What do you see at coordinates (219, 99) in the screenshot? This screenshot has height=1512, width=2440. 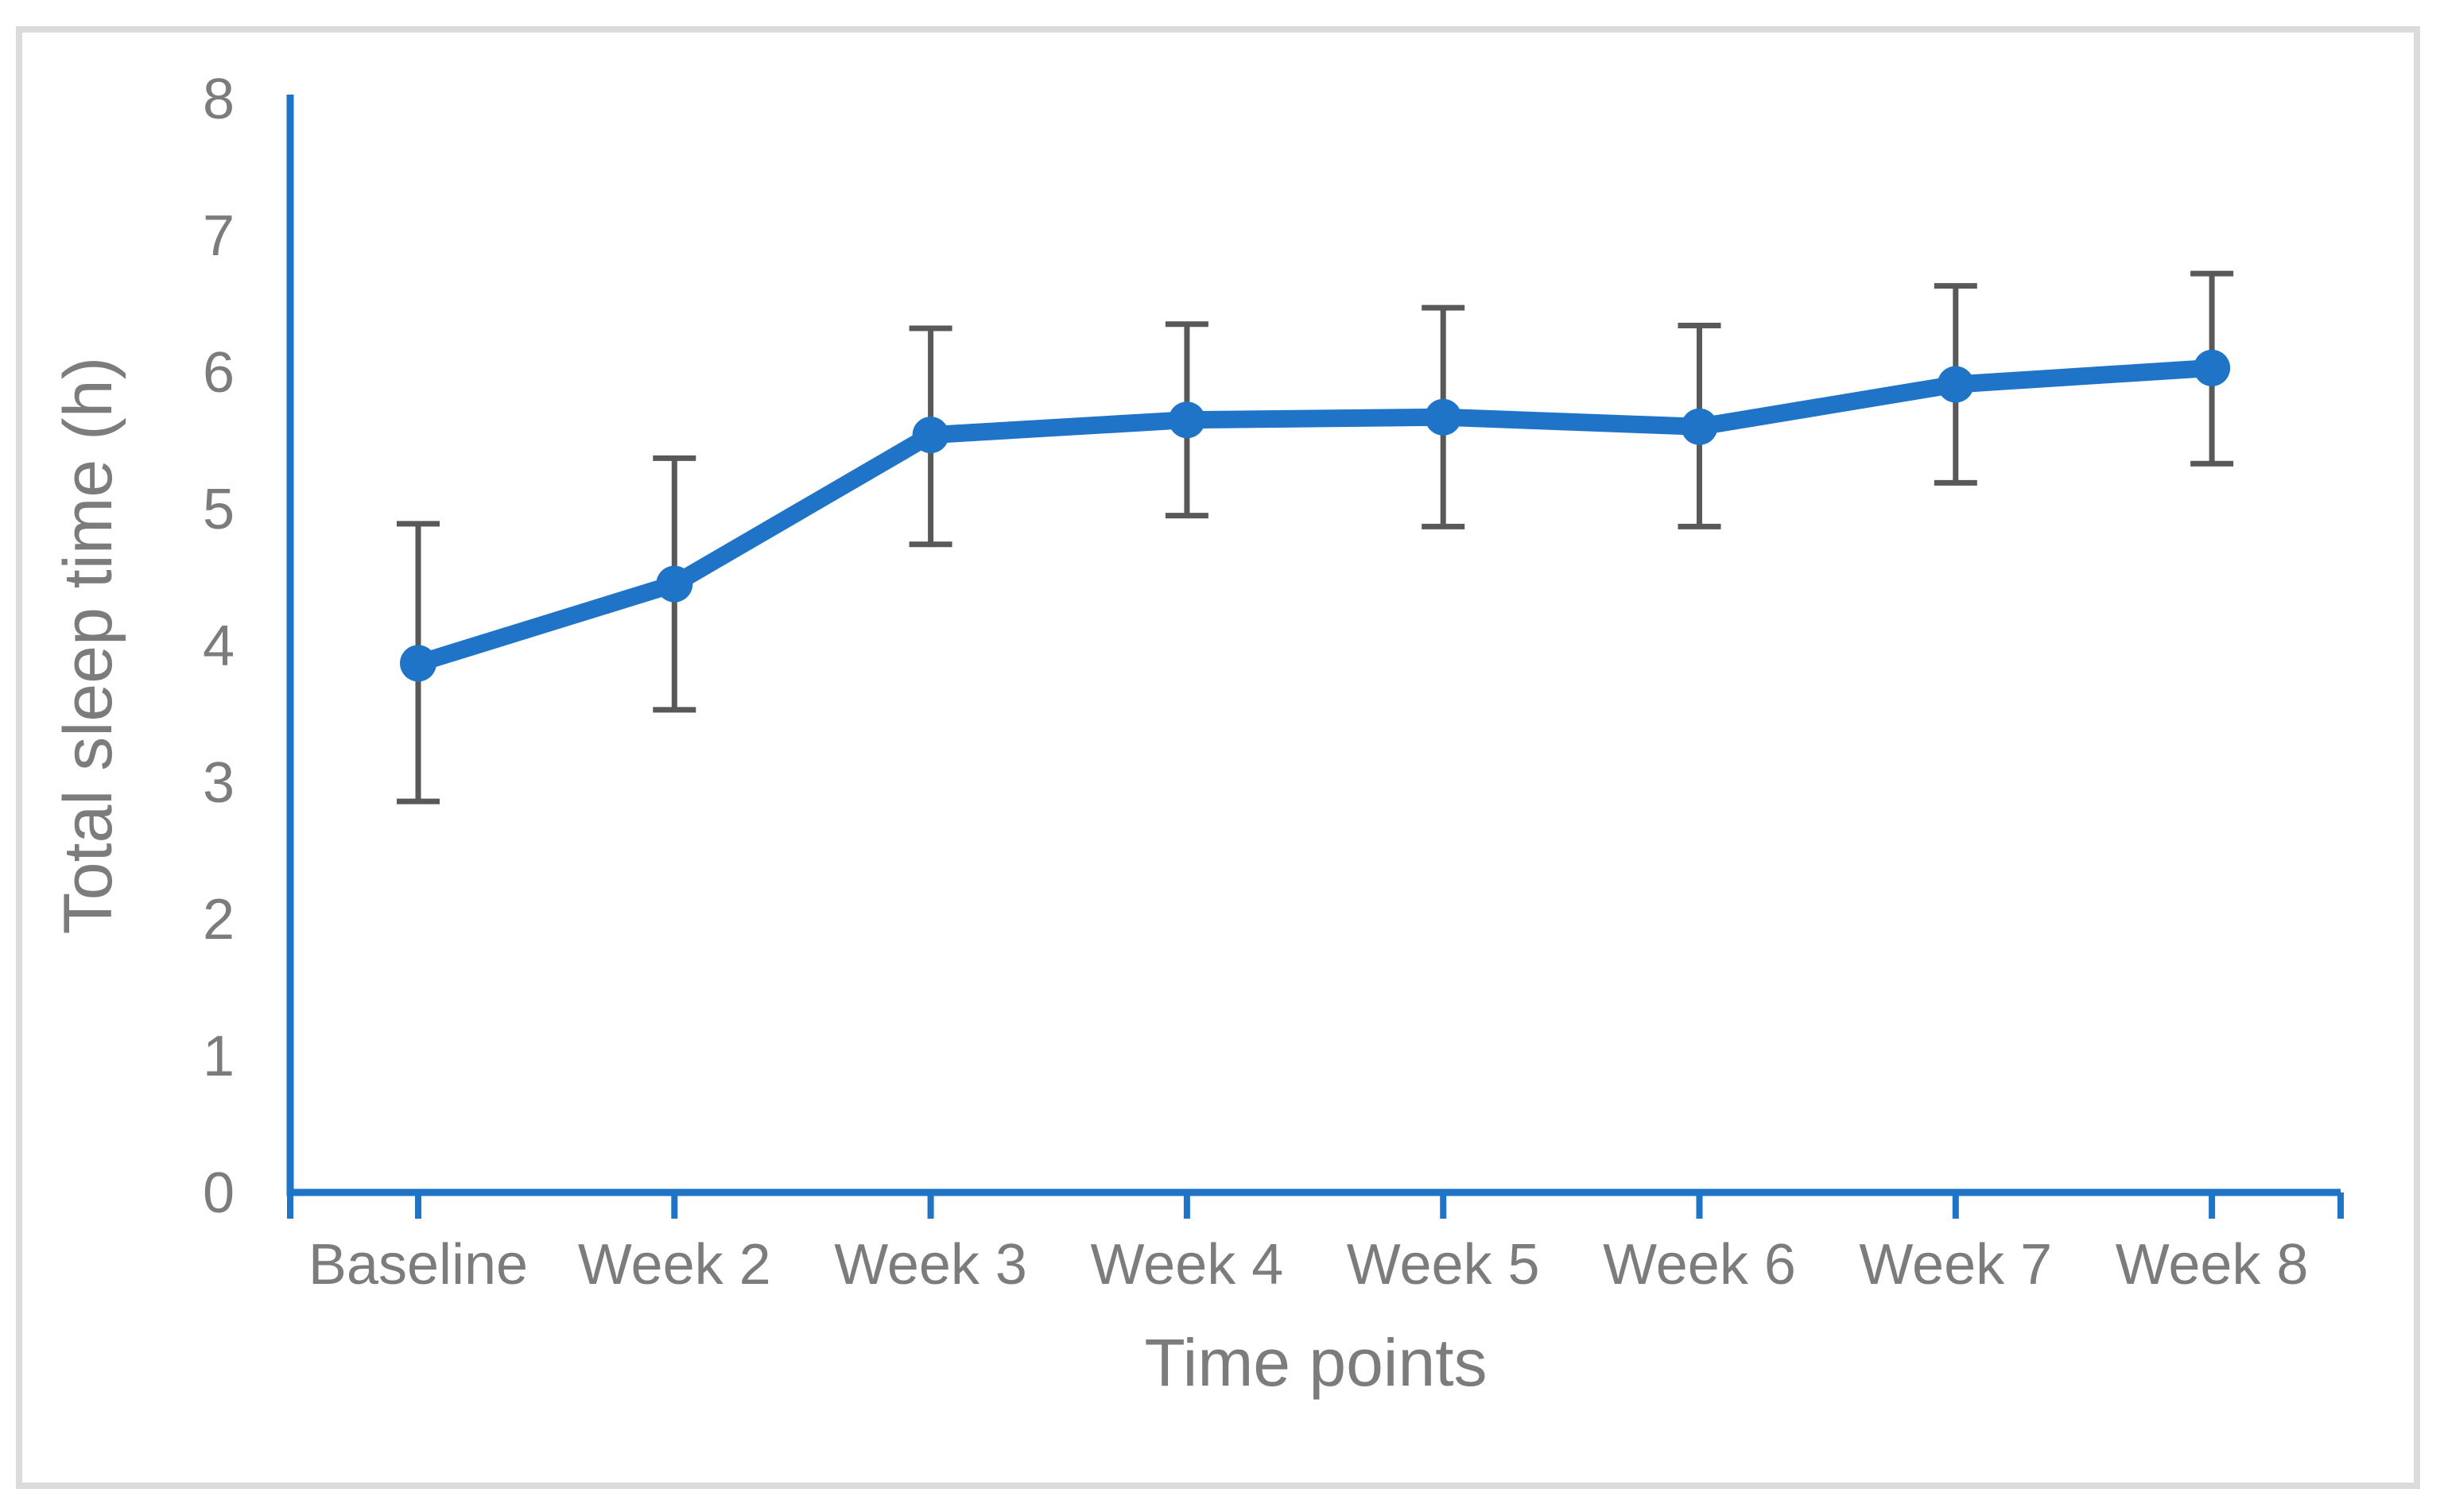 I see `y-tick-label: 8` at bounding box center [219, 99].